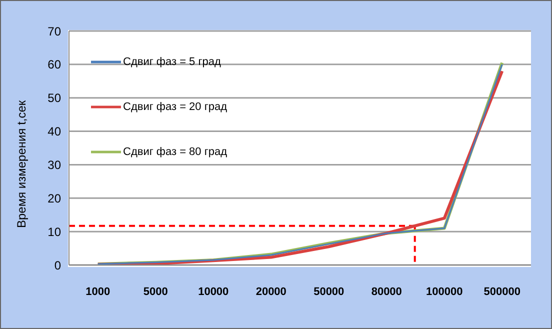  Describe the element at coordinates (58, 265) in the screenshot. I see `y-tick-label: 0` at that location.